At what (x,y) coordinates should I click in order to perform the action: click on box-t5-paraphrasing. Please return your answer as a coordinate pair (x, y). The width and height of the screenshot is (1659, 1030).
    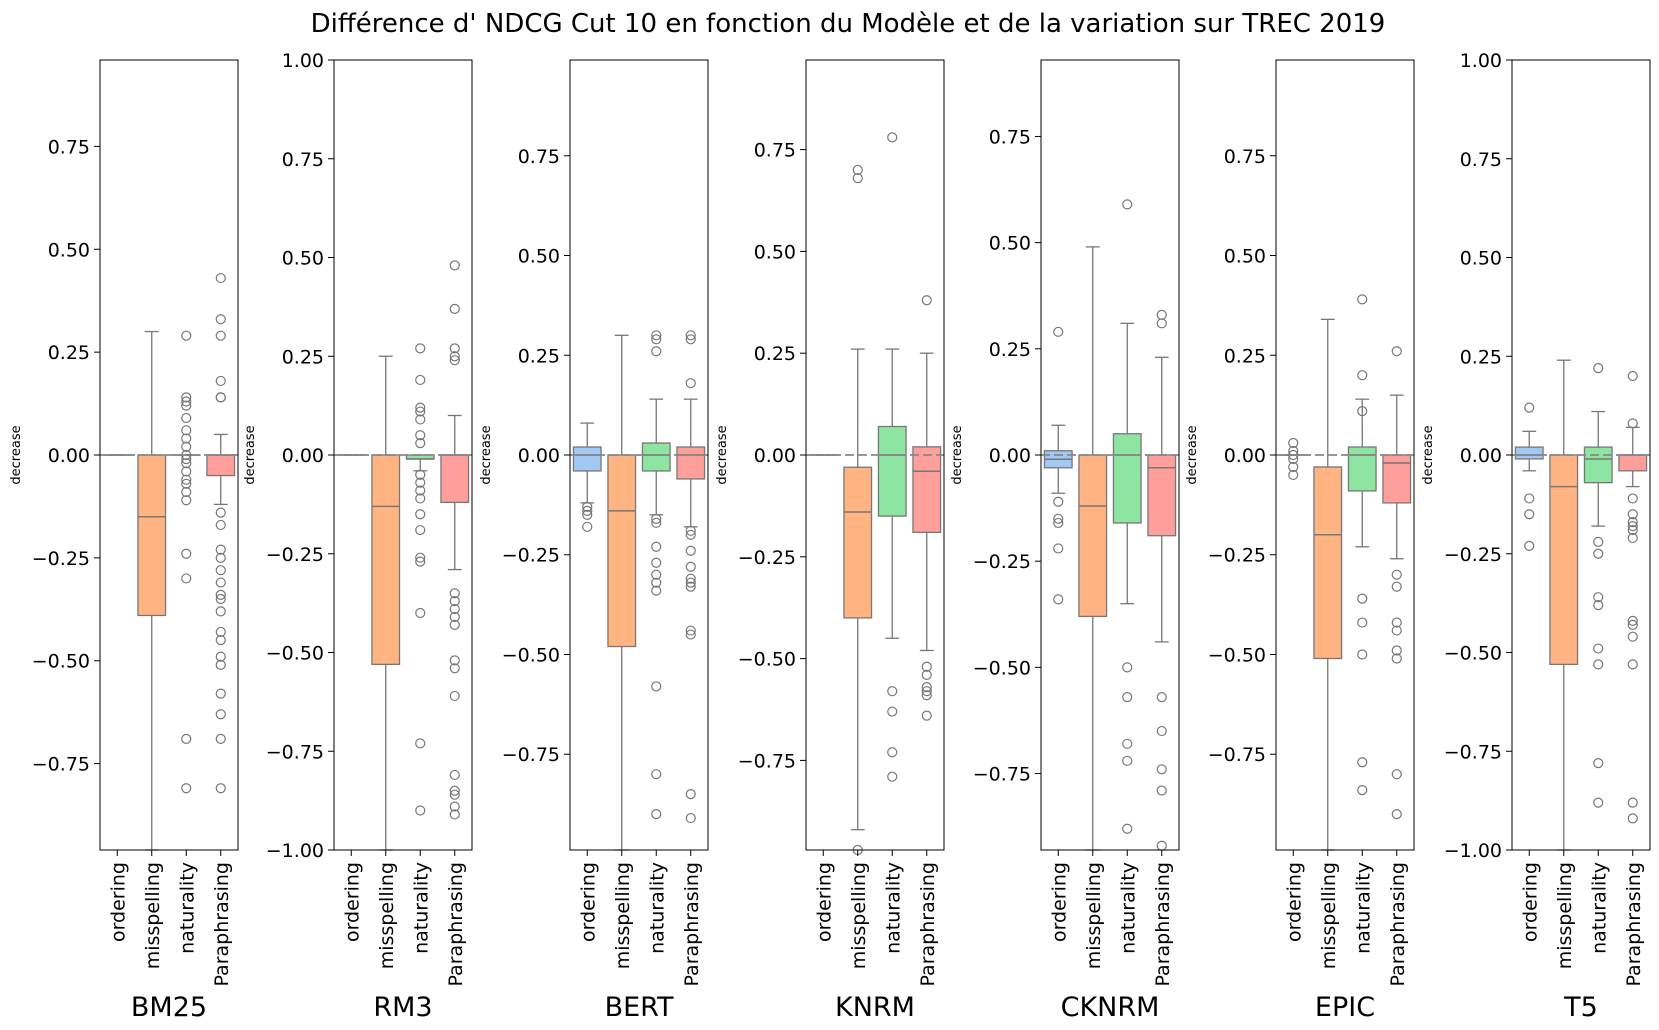
    Looking at the image, I should click on (1633, 597).